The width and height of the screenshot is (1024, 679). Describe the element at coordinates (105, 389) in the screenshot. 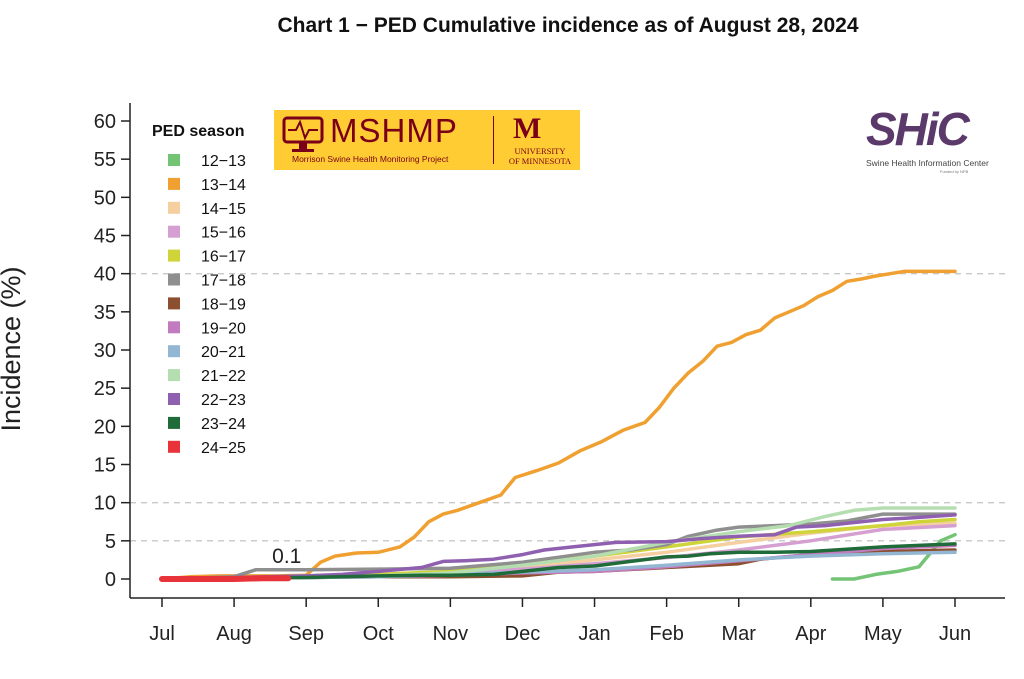

I see `y-tick-label: 25` at that location.